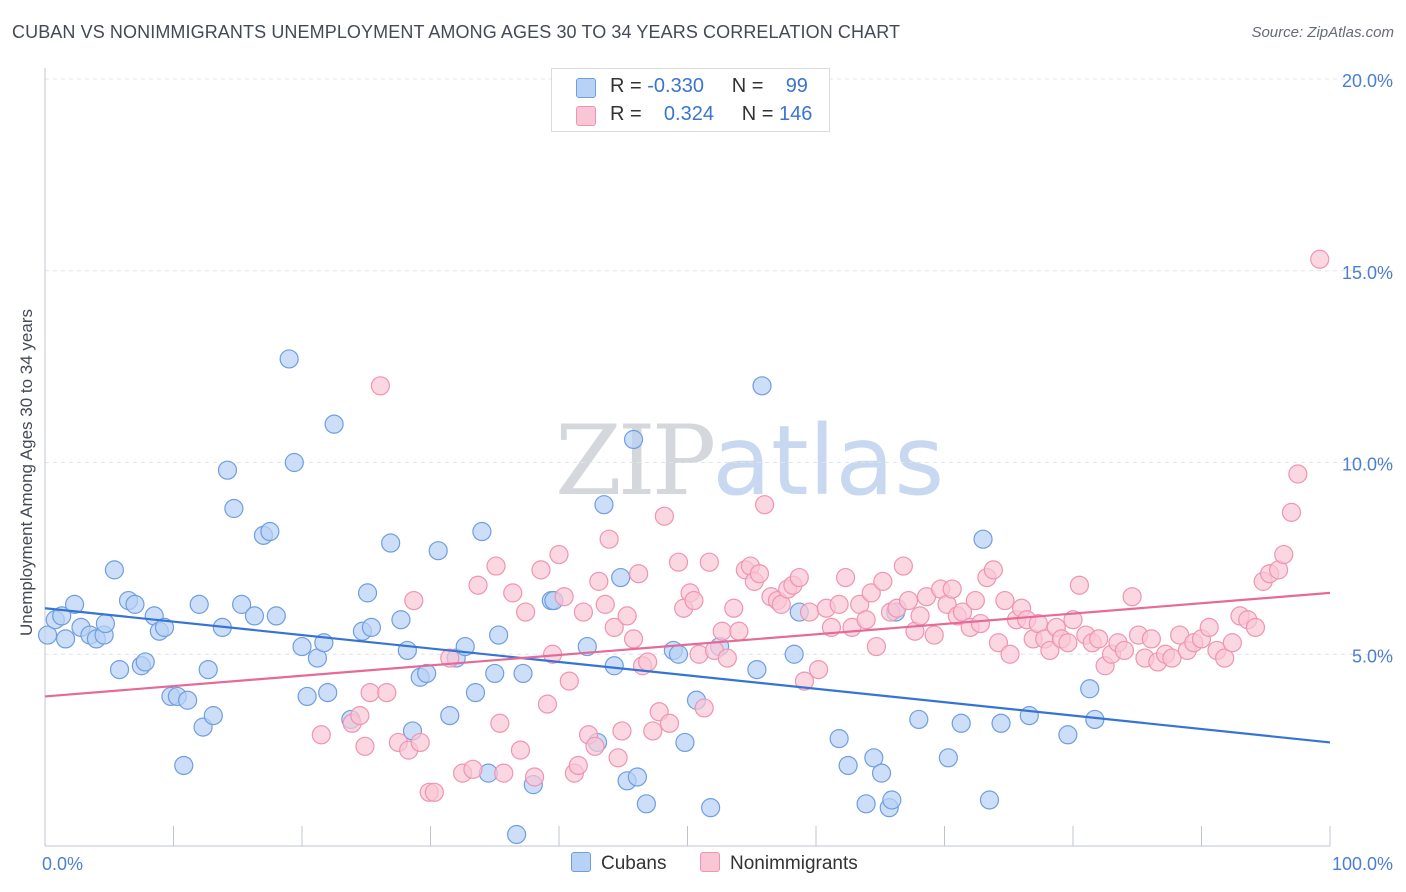  I want to click on nonimmigrants-swatch, so click(586, 116).